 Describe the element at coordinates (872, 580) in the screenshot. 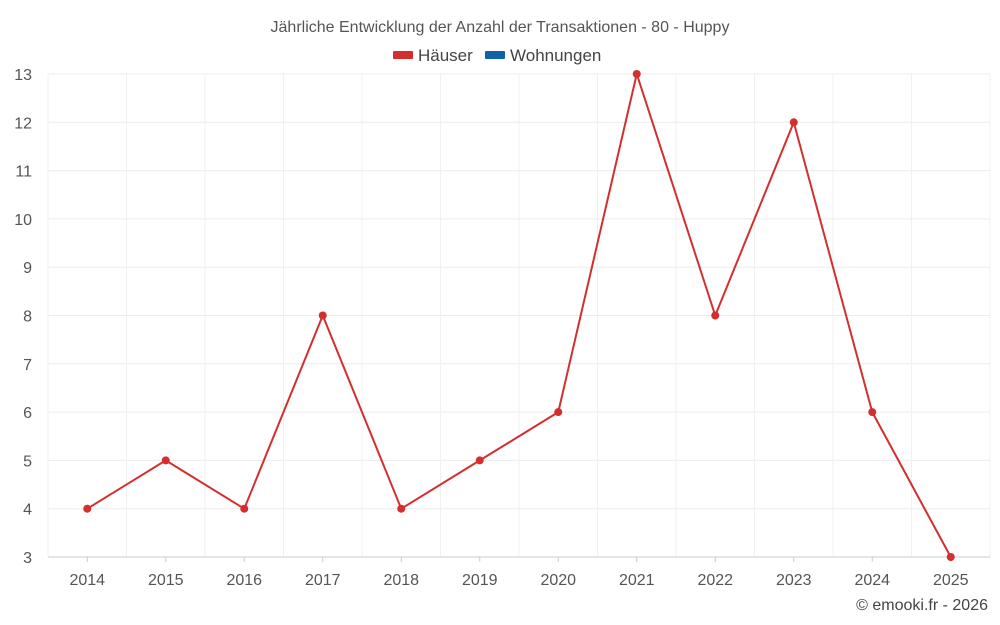

I see `x-tick-label: 2024` at that location.